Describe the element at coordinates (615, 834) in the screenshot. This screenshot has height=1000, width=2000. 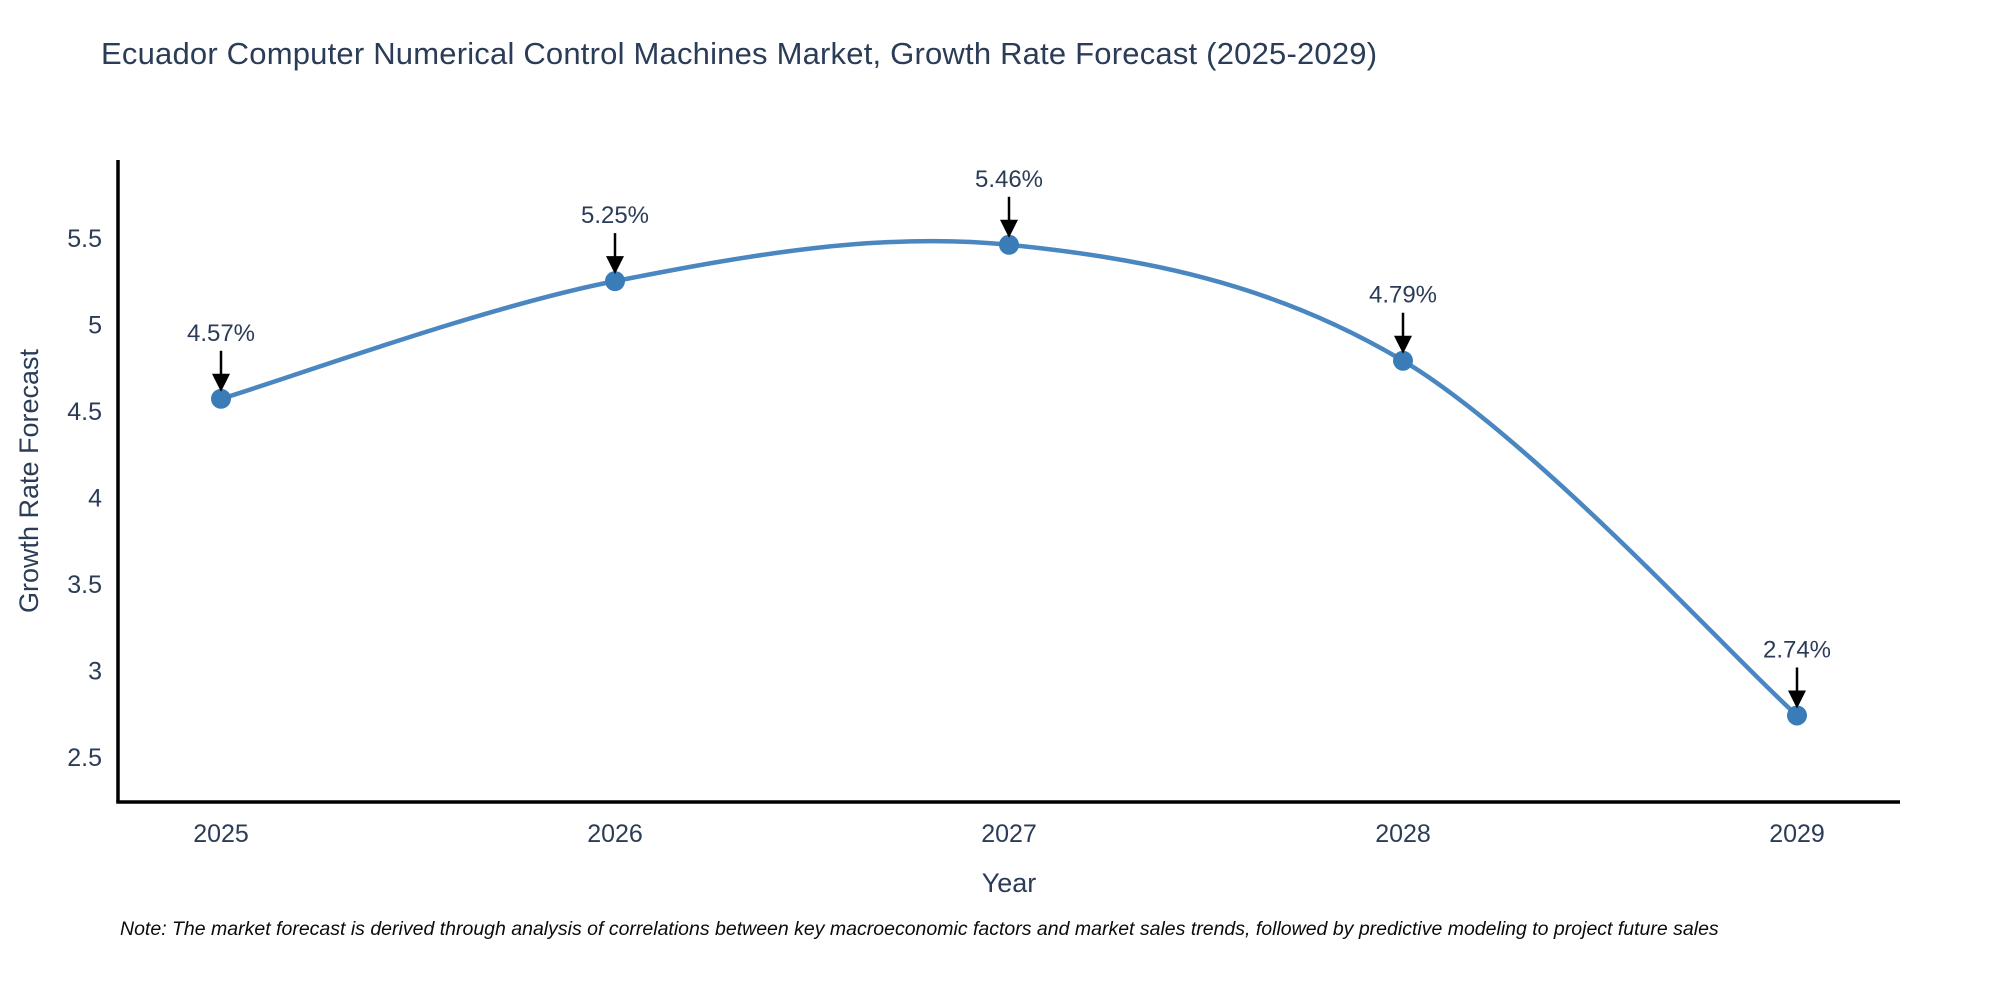
I see `x-tick-label: 2026` at that location.